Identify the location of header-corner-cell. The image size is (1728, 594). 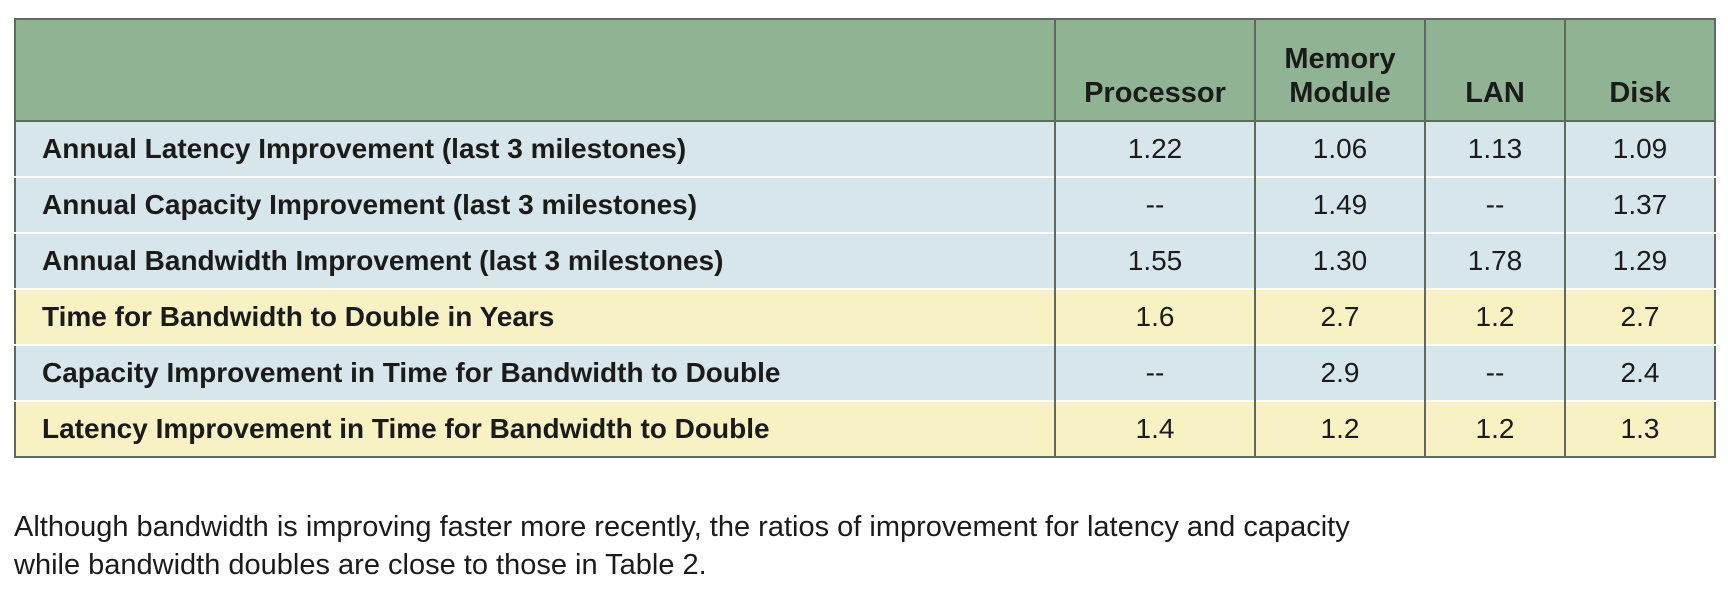
(535, 70).